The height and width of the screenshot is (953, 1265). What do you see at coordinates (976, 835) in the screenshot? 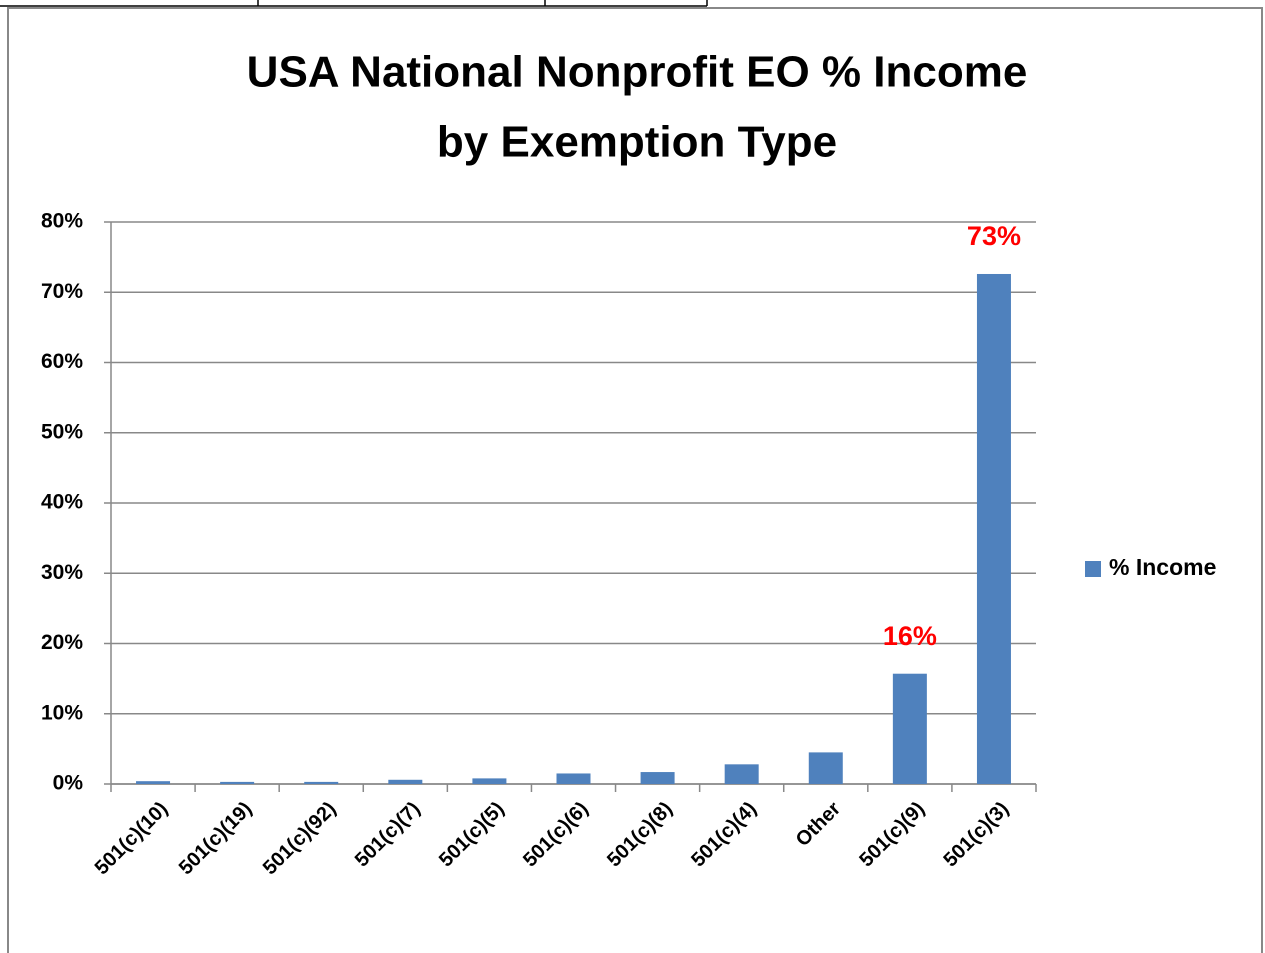
I see `x-tick-label: 501(c)(3)` at bounding box center [976, 835].